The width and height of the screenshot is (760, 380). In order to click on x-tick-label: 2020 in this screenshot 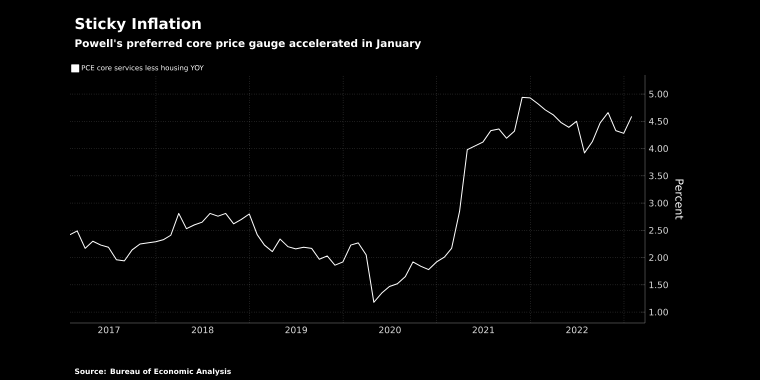, I will do `click(390, 330)`.